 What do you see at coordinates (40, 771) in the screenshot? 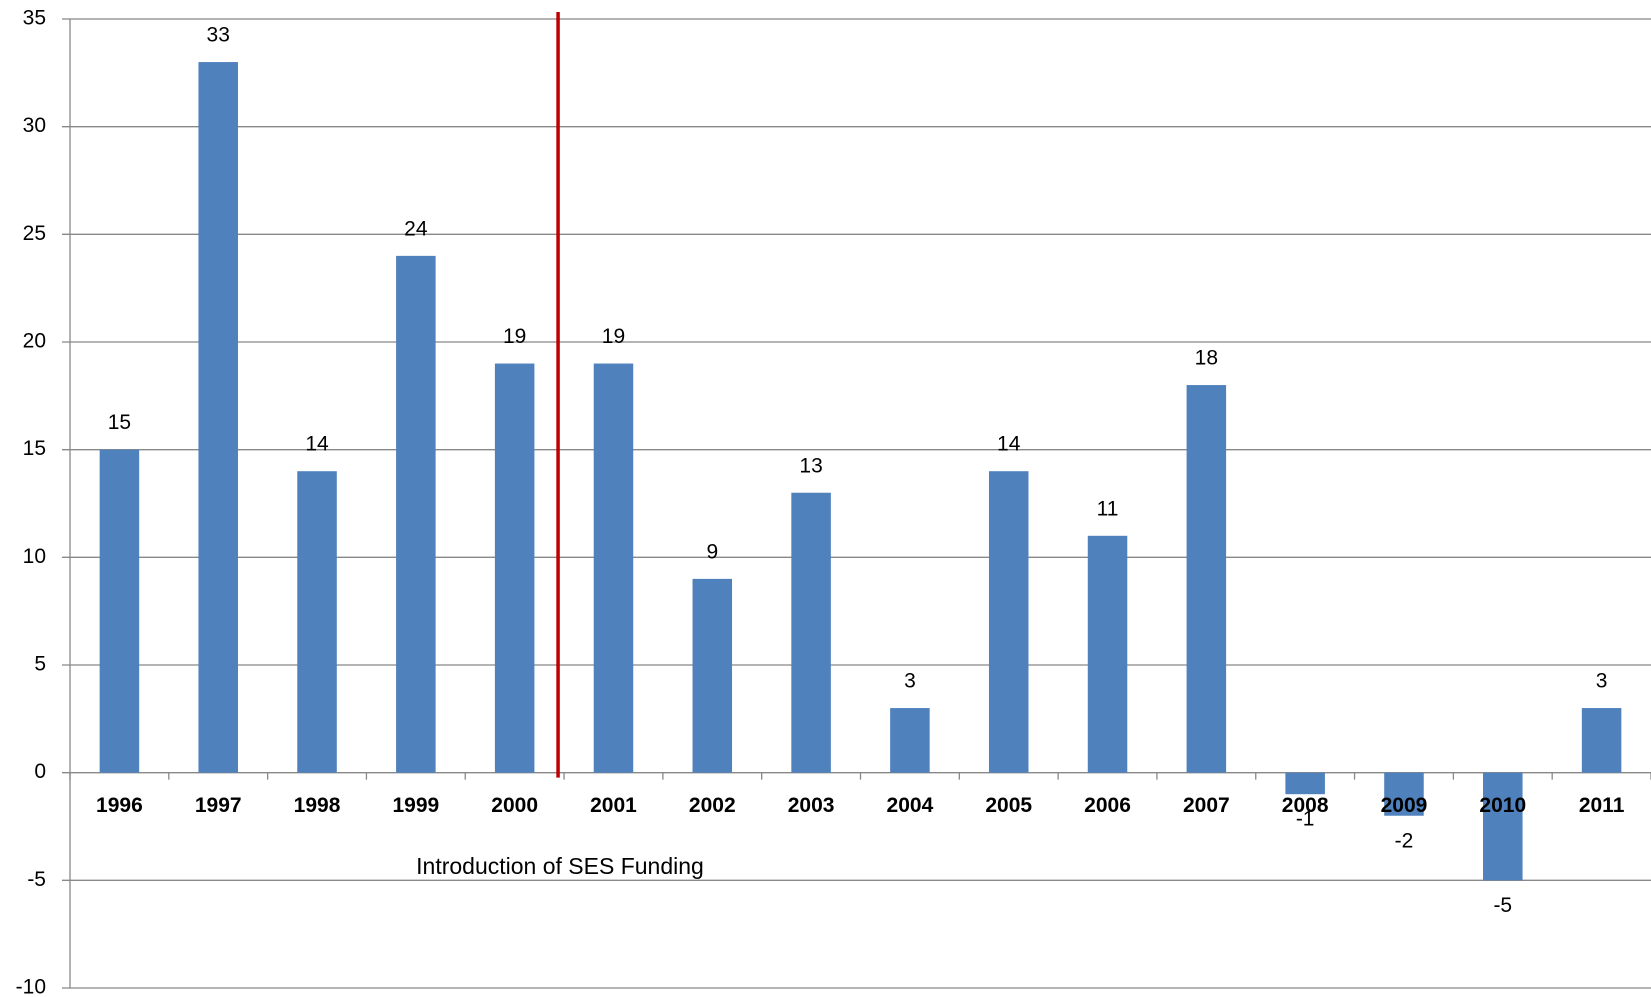
I see `y-tick-label: 0` at bounding box center [40, 771].